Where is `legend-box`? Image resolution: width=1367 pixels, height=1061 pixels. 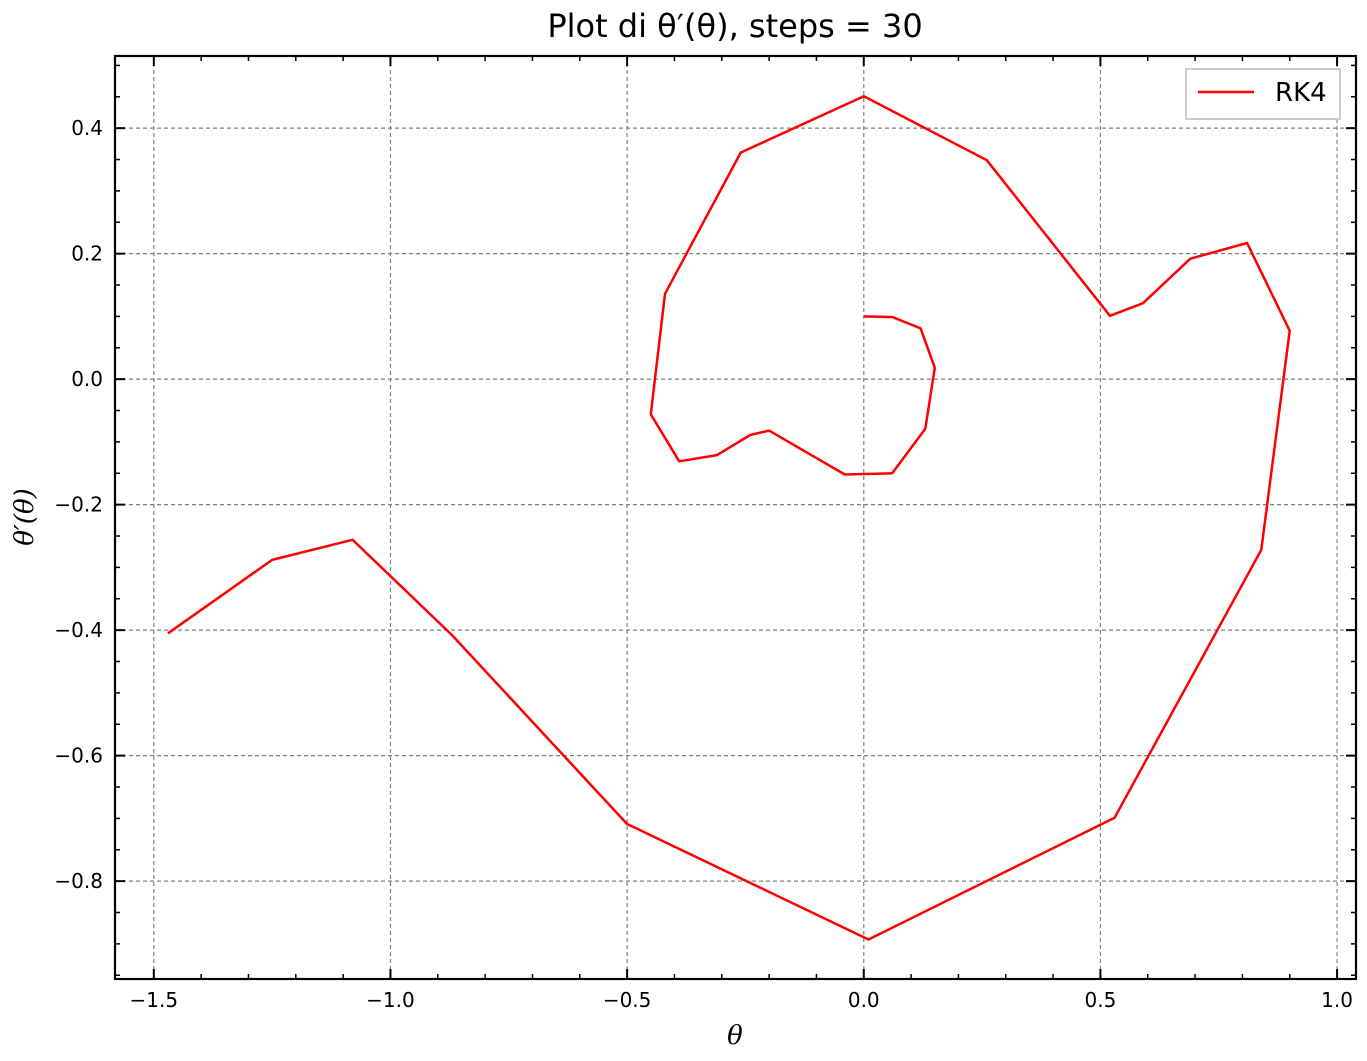 legend-box is located at coordinates (1263, 94).